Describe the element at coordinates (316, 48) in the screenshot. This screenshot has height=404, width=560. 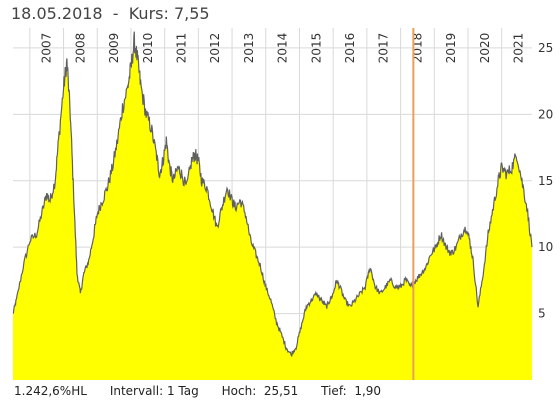
I see `year-label-2015: 2015` at that location.